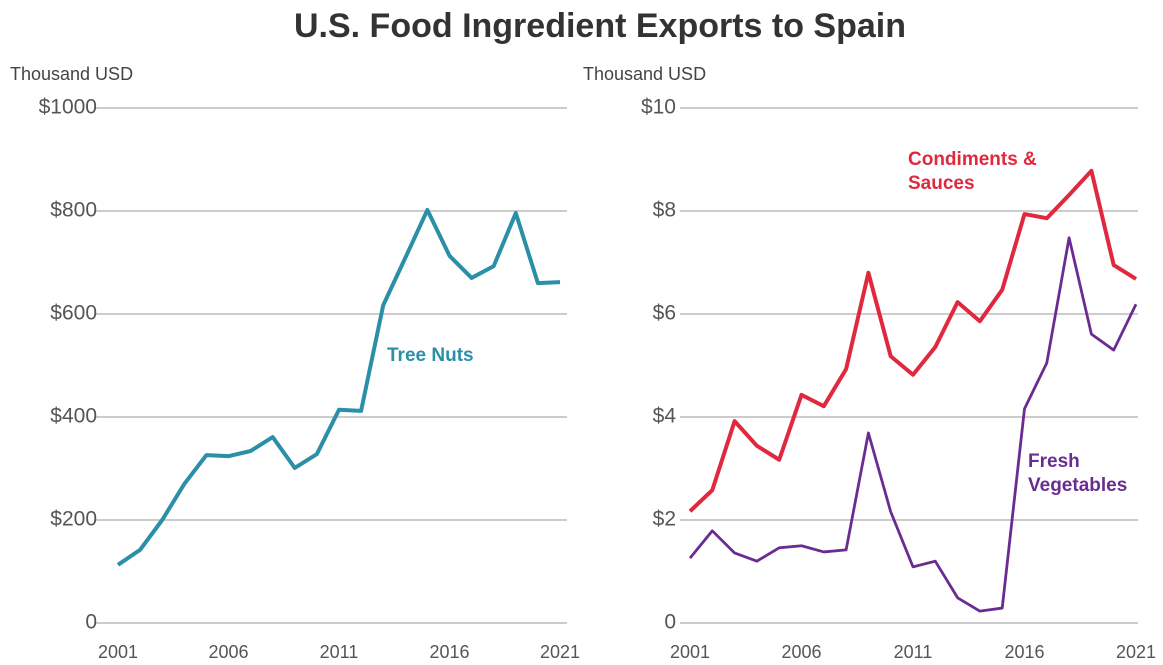  I want to click on y-tick-label: $8, so click(664, 210).